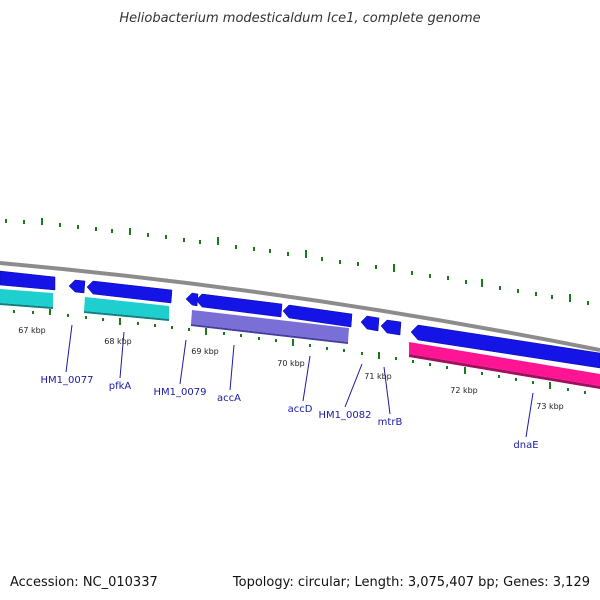 This screenshot has height=600, width=600. Describe the element at coordinates (26, 298) in the screenshot. I see `category-bar-cyan-left` at that location.